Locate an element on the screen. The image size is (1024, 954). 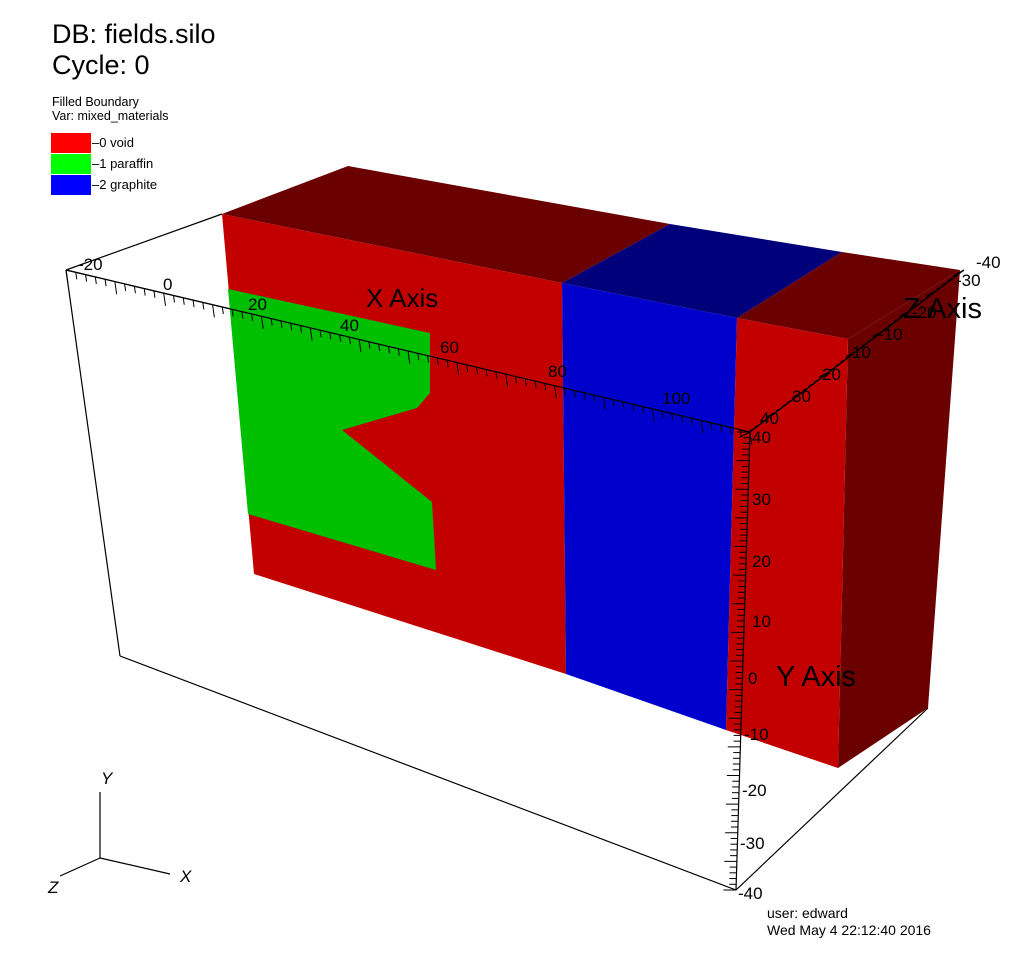
y-tick-label: 40 is located at coordinates (761, 437).